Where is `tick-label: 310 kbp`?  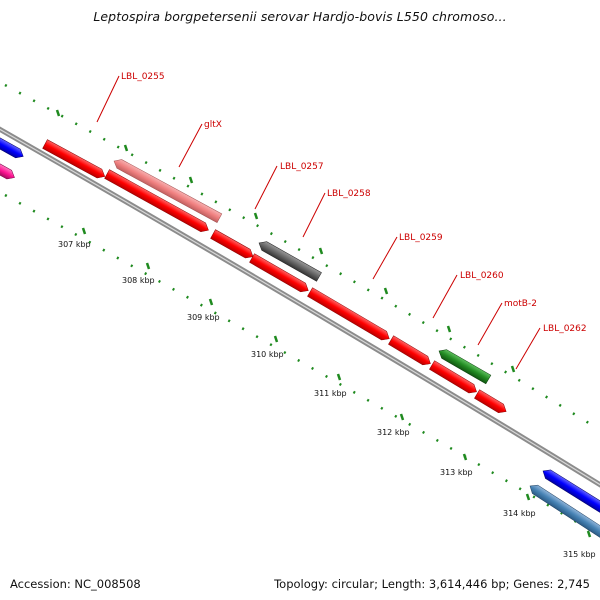 tick-label: 310 kbp is located at coordinates (267, 354).